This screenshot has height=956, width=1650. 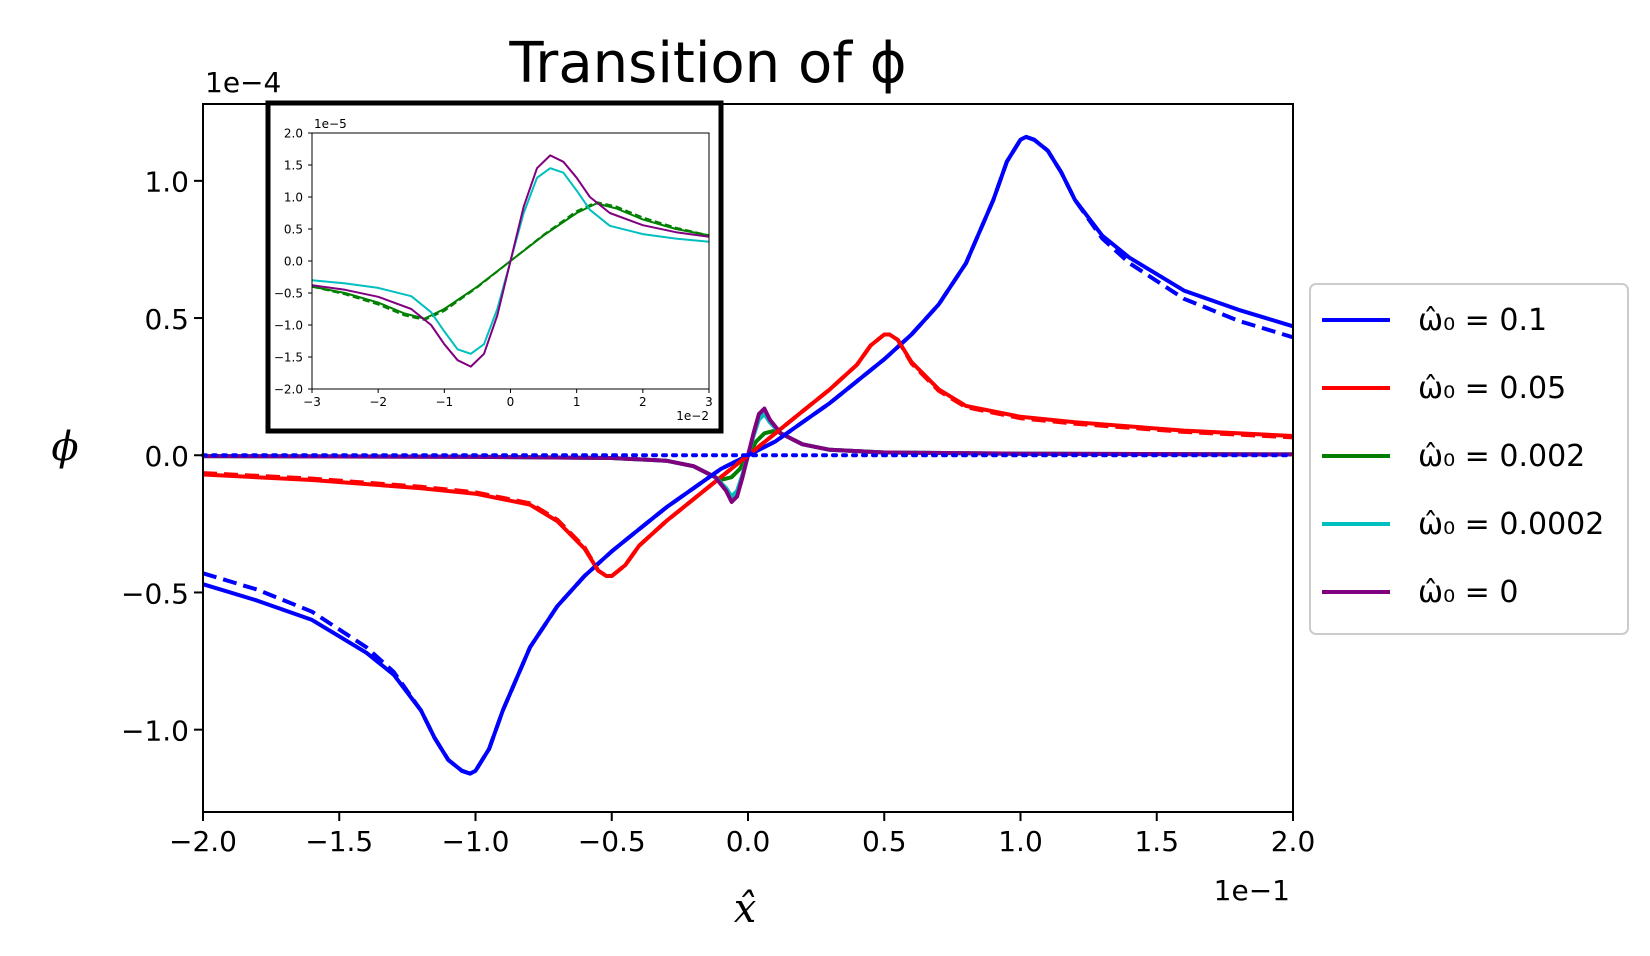 I want to click on inset-x-ticks: −3 −2 −1 0 1 2 3, so click(x=508, y=399).